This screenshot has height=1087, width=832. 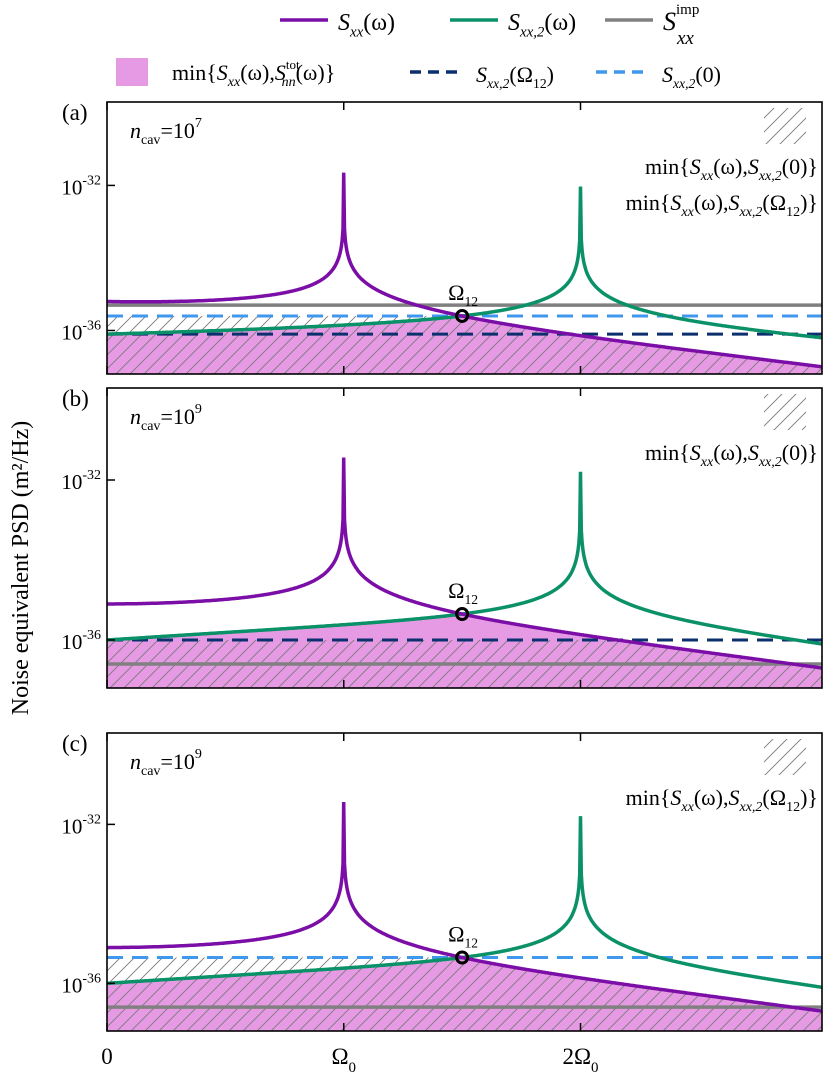 I want to click on legend-entry-sxx: Sxx(ω), so click(x=337, y=25).